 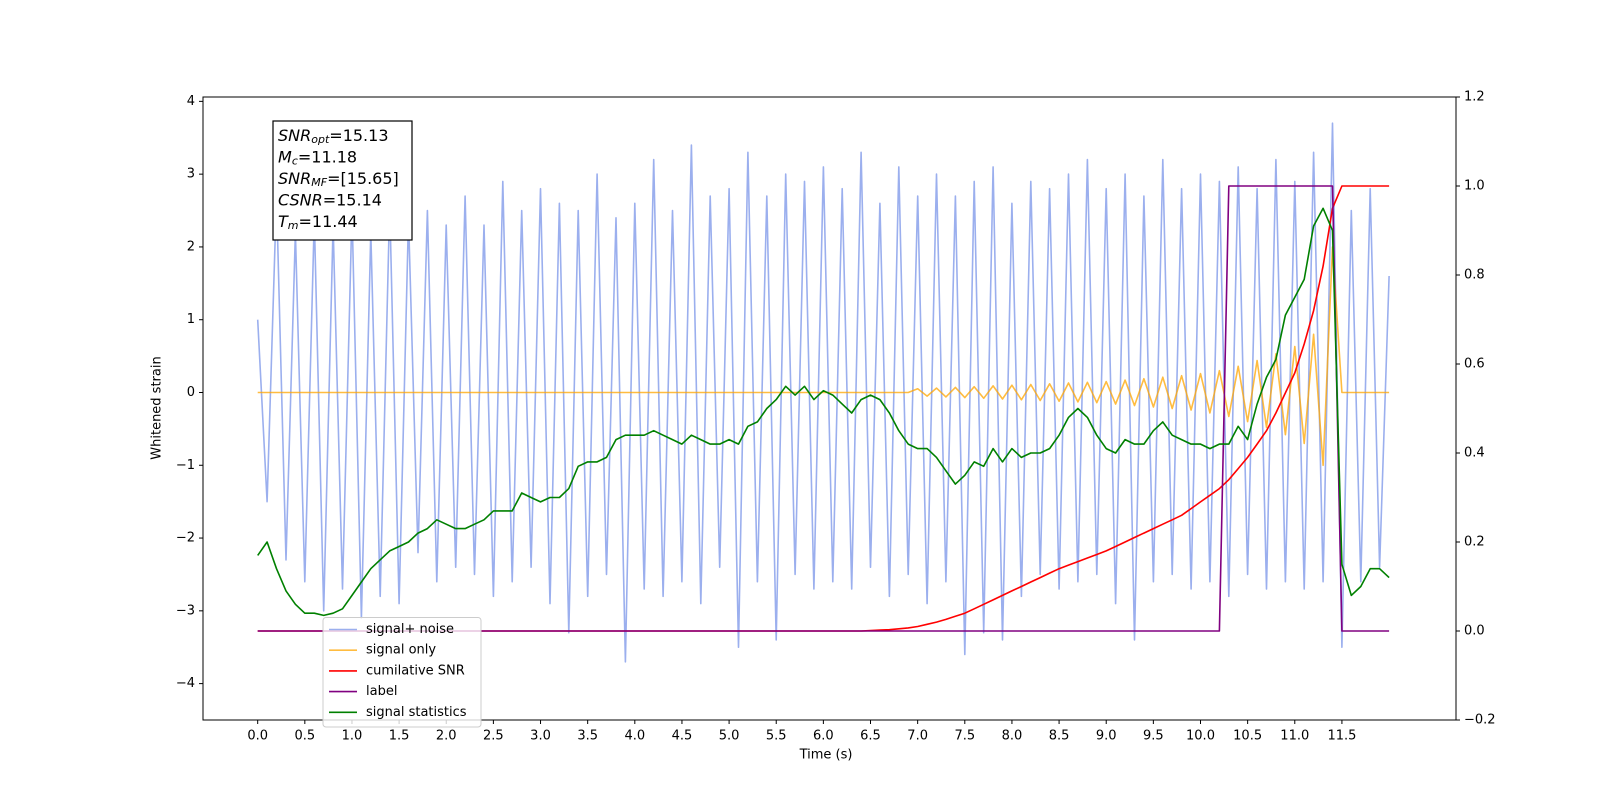 What do you see at coordinates (283, 221) in the screenshot?
I see `annotation-symbol: T` at bounding box center [283, 221].